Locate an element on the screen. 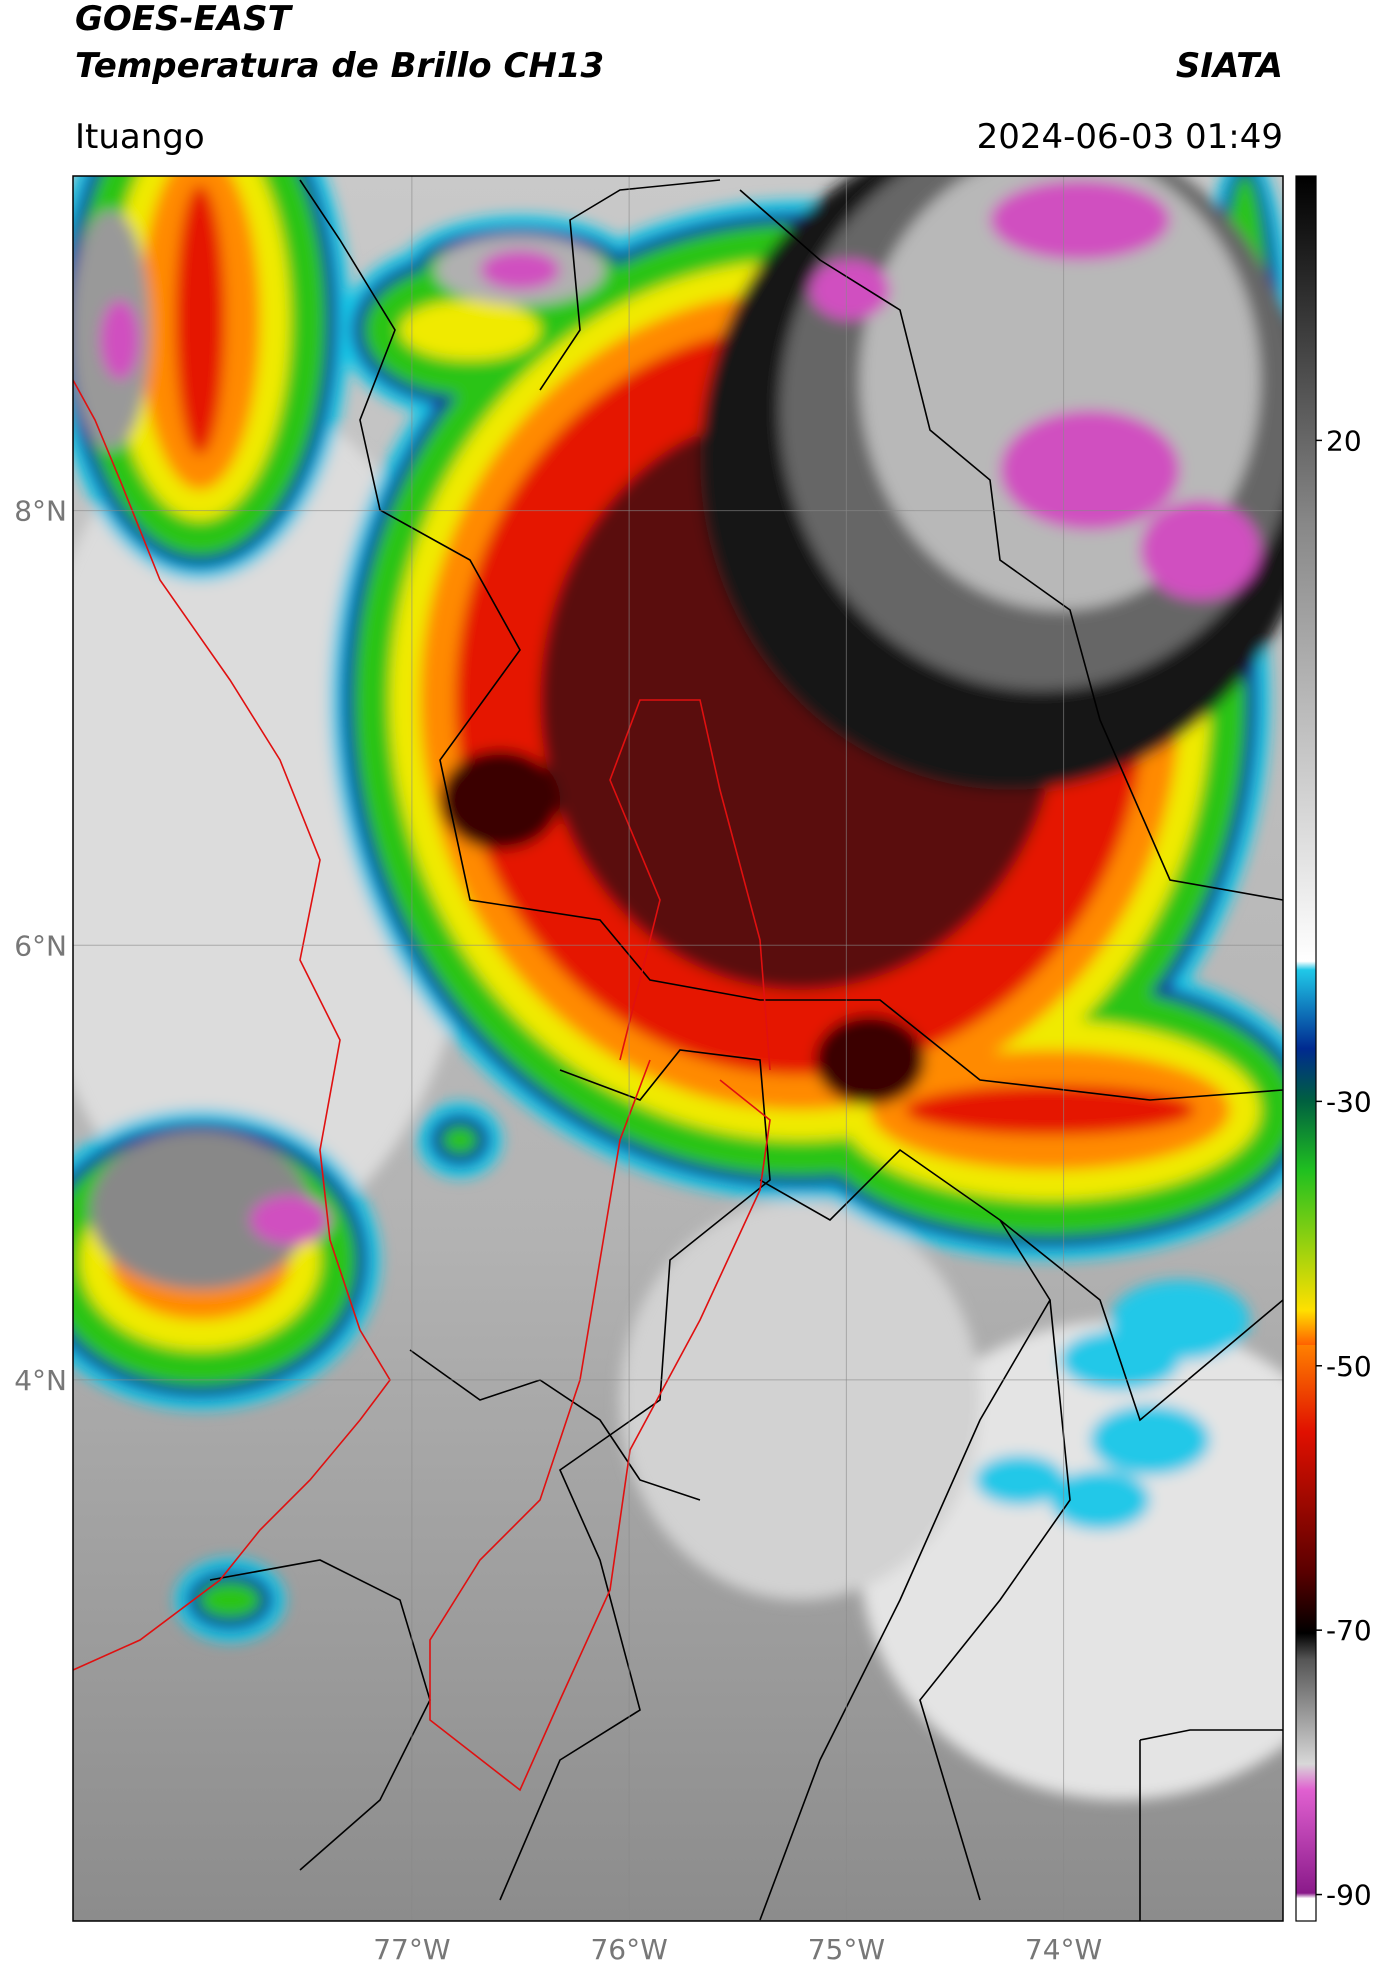 The image size is (1384, 1981). colorbar is located at coordinates (1306, 1048).